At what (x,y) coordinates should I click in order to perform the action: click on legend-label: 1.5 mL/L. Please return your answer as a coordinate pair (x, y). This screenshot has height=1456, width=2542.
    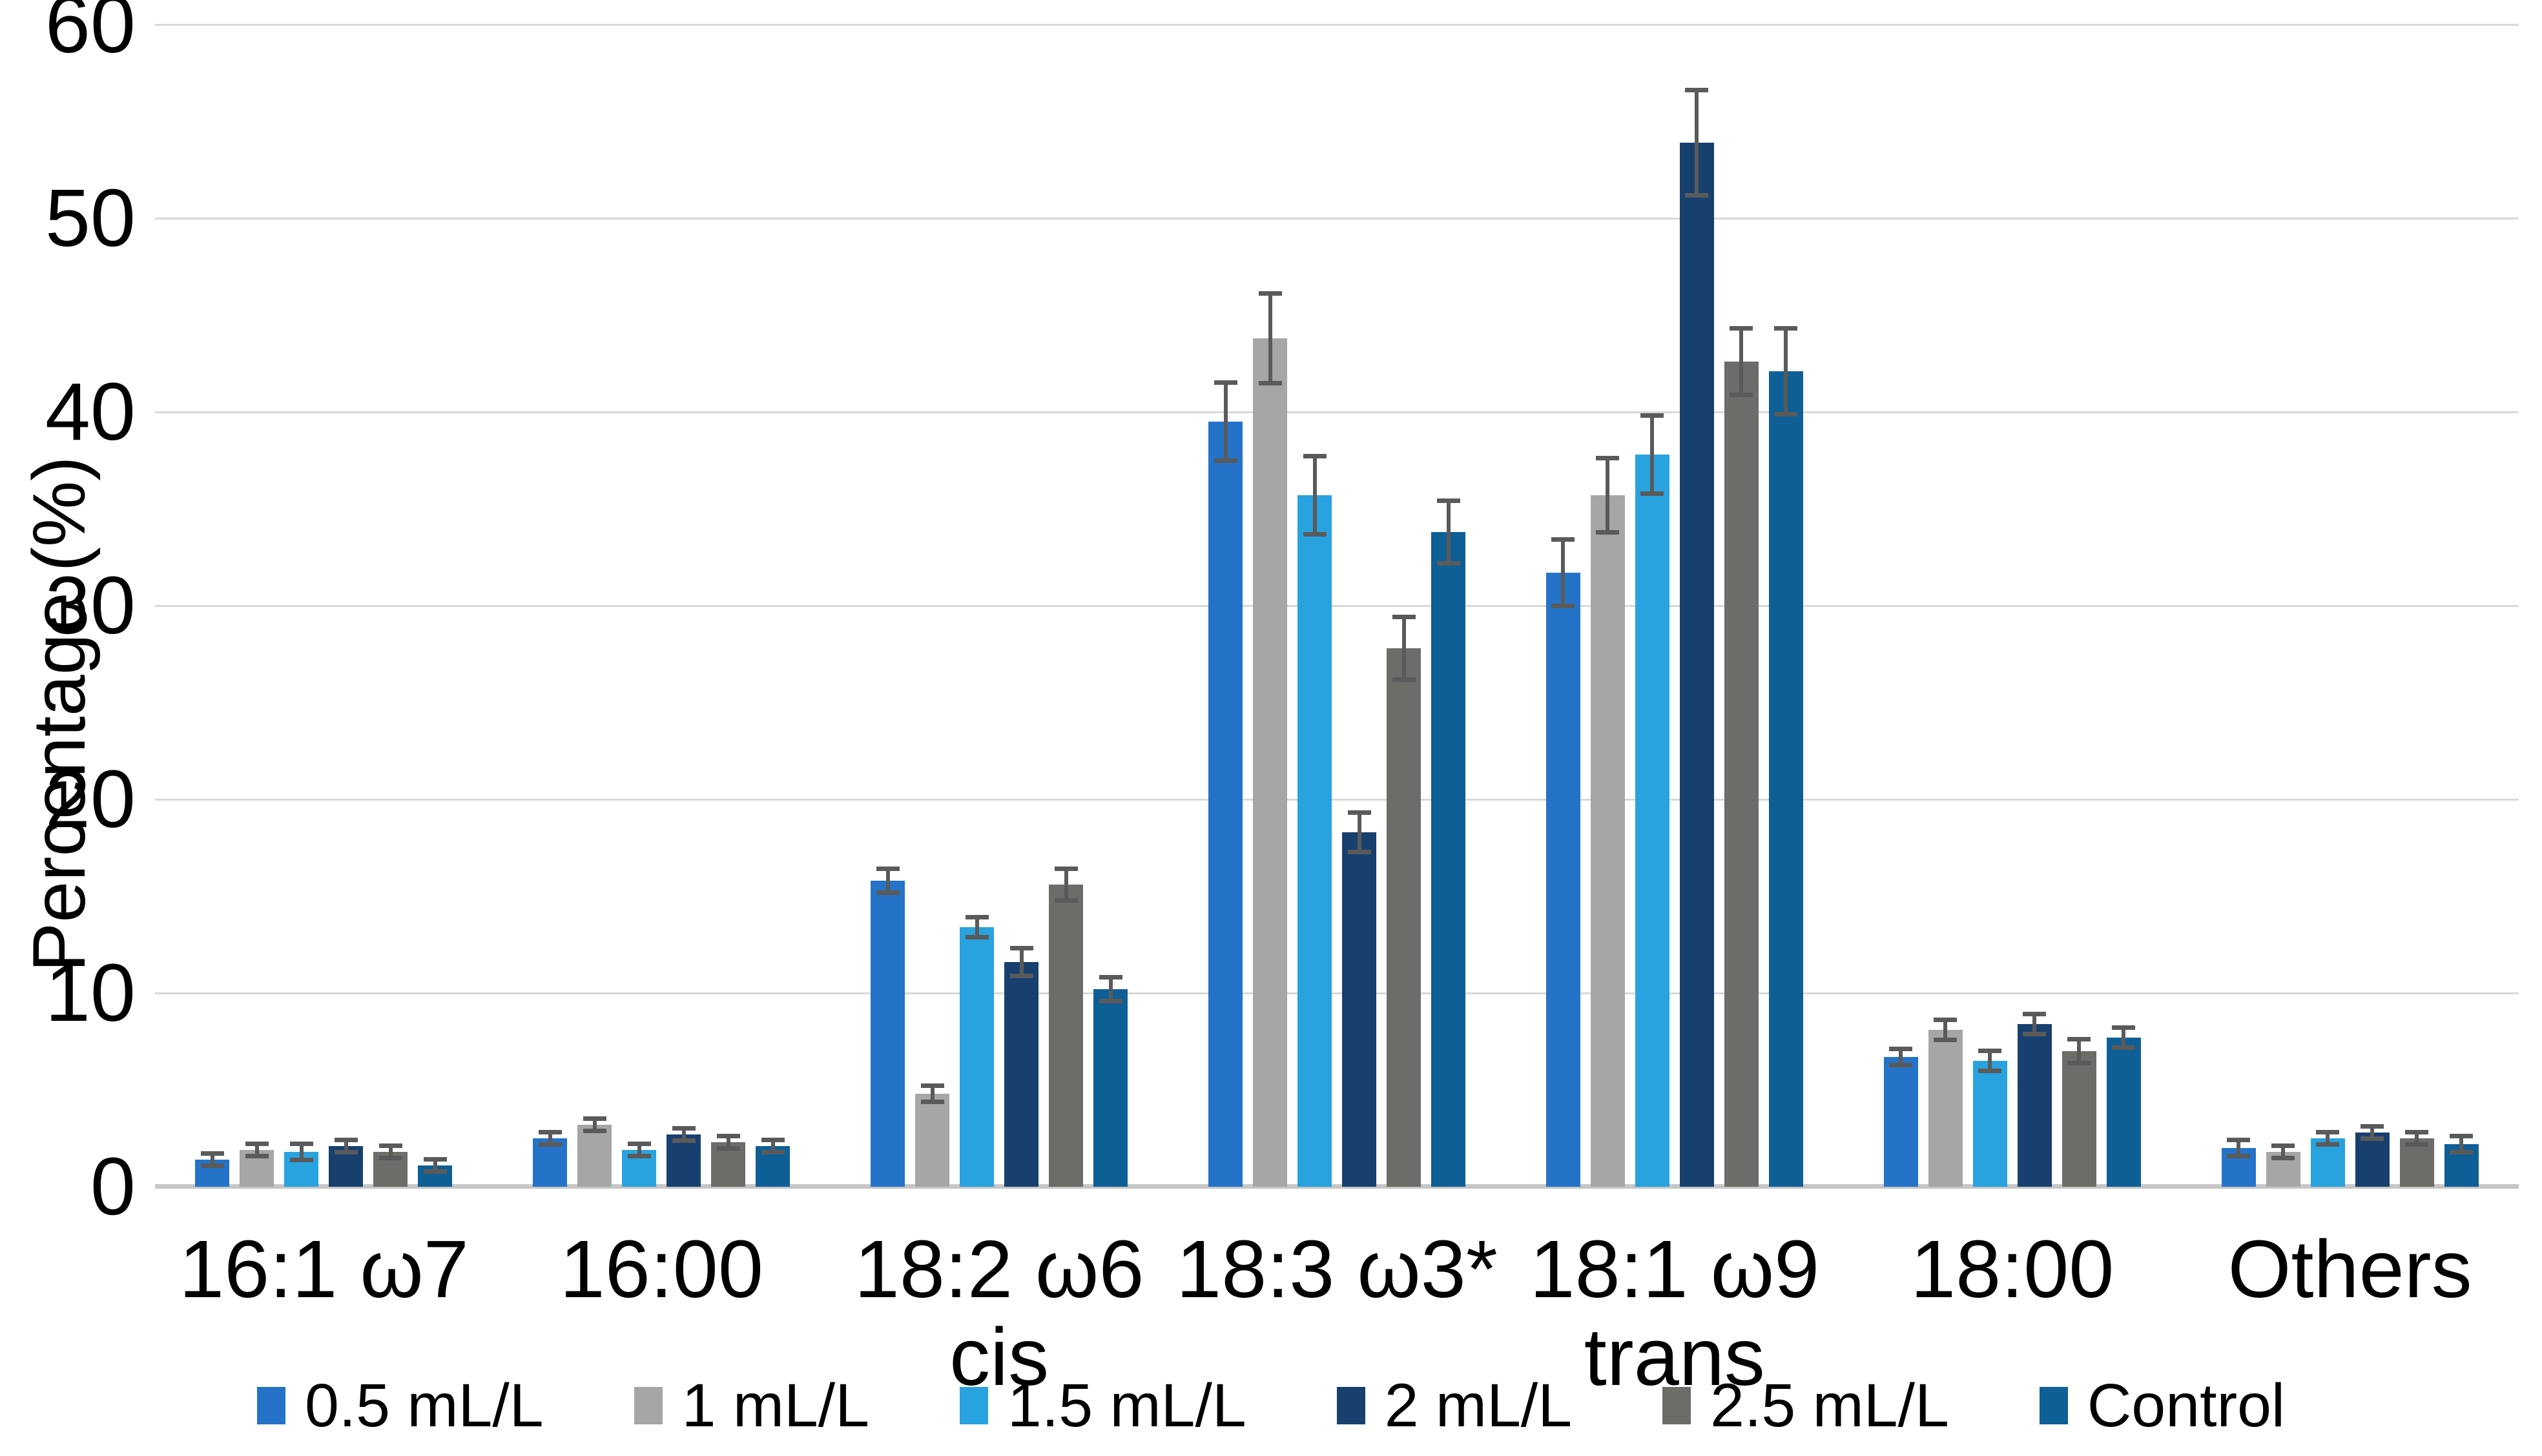
    Looking at the image, I should click on (1127, 1405).